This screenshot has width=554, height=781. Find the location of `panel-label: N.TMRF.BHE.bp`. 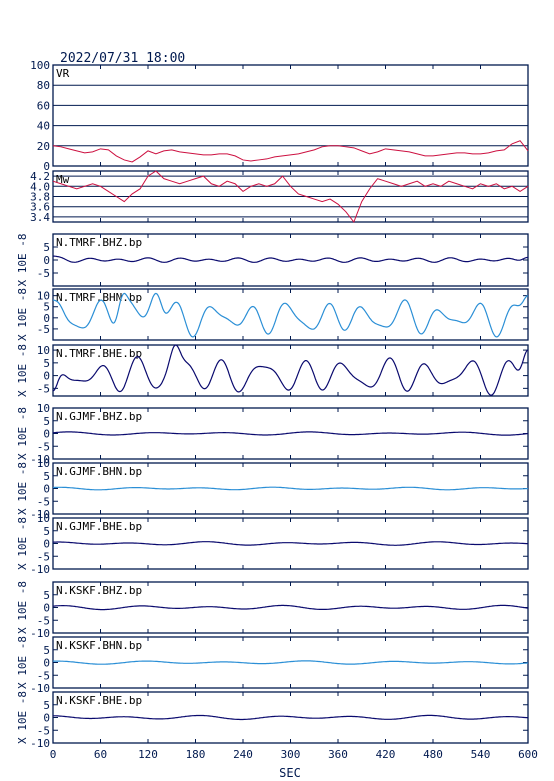

panel-label: N.TMRF.BHE.bp is located at coordinates (99, 353).